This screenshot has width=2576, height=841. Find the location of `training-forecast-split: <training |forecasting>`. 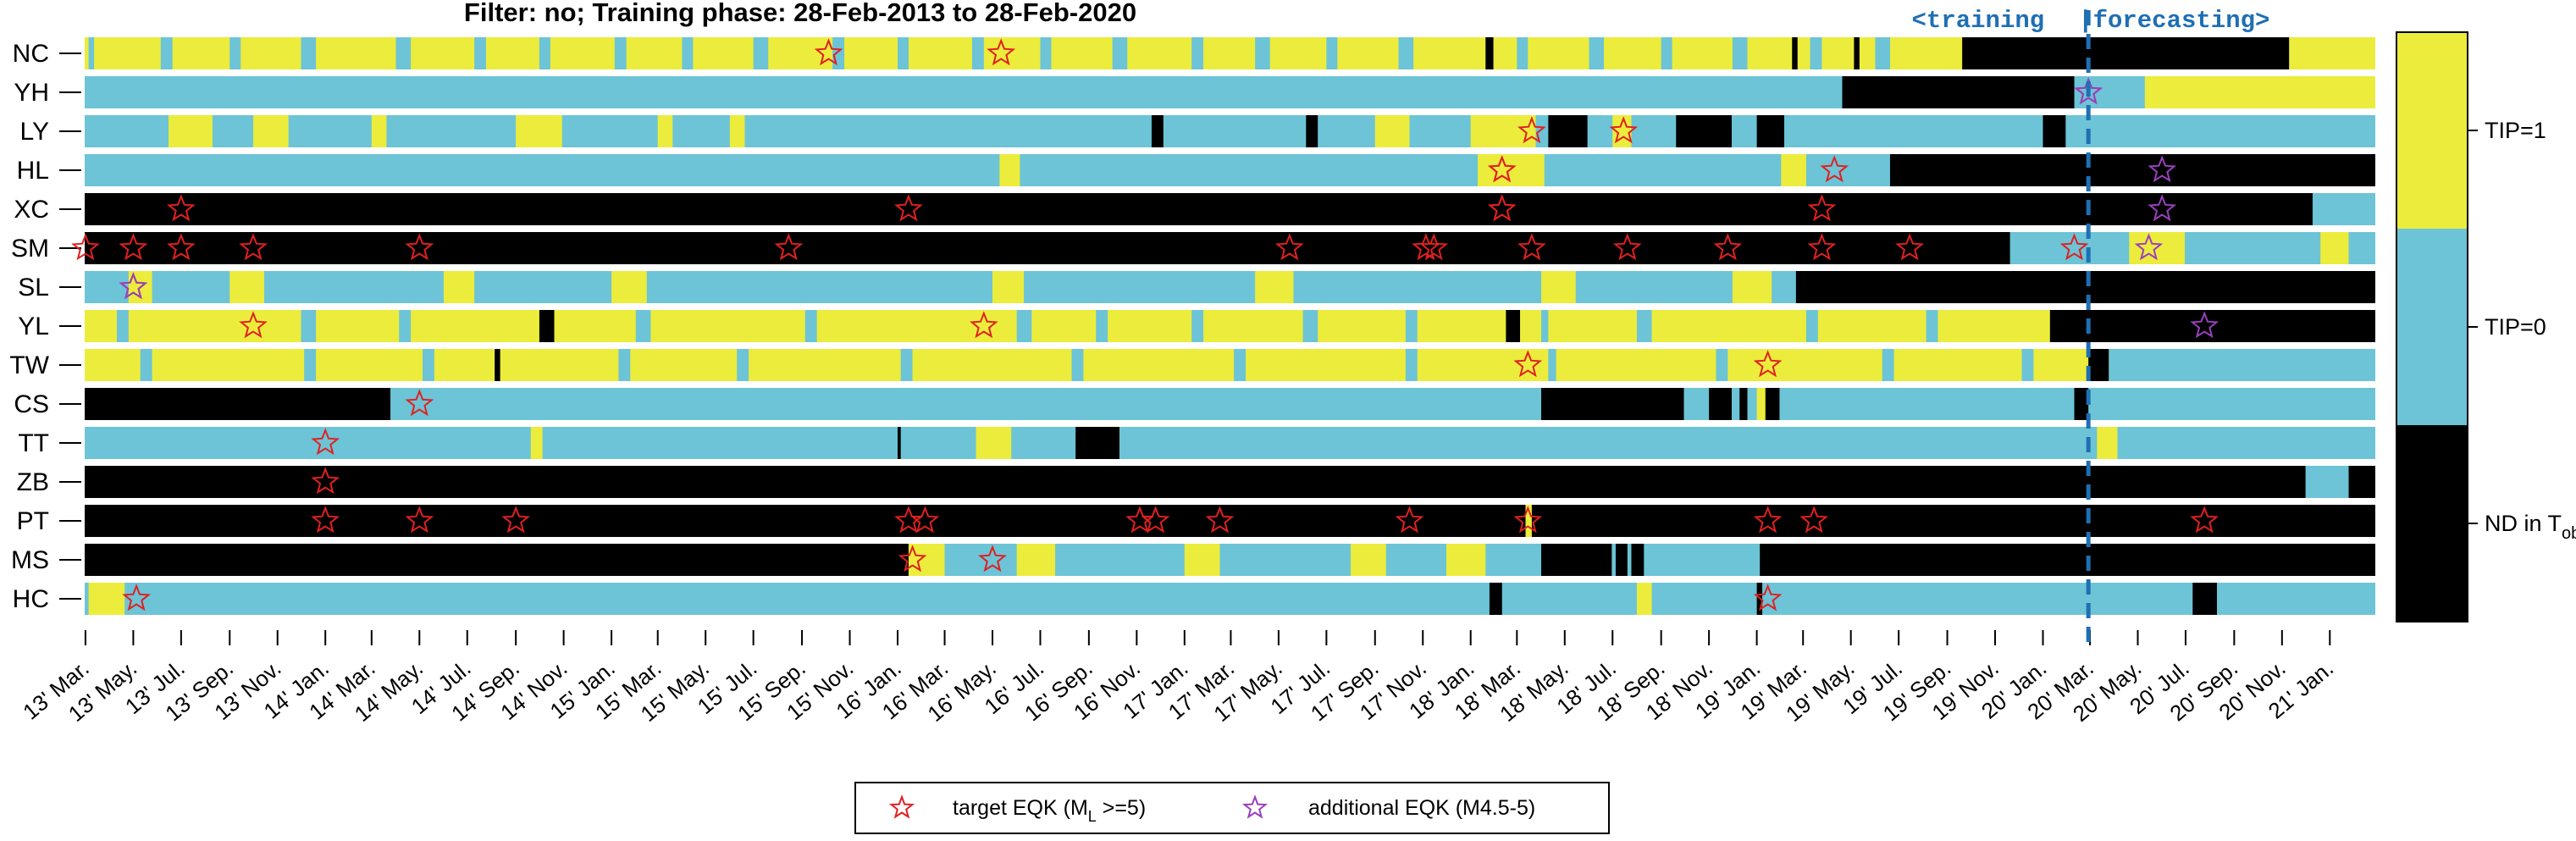

training-forecast-split: <training |forecasting> is located at coordinates (2090, 324).